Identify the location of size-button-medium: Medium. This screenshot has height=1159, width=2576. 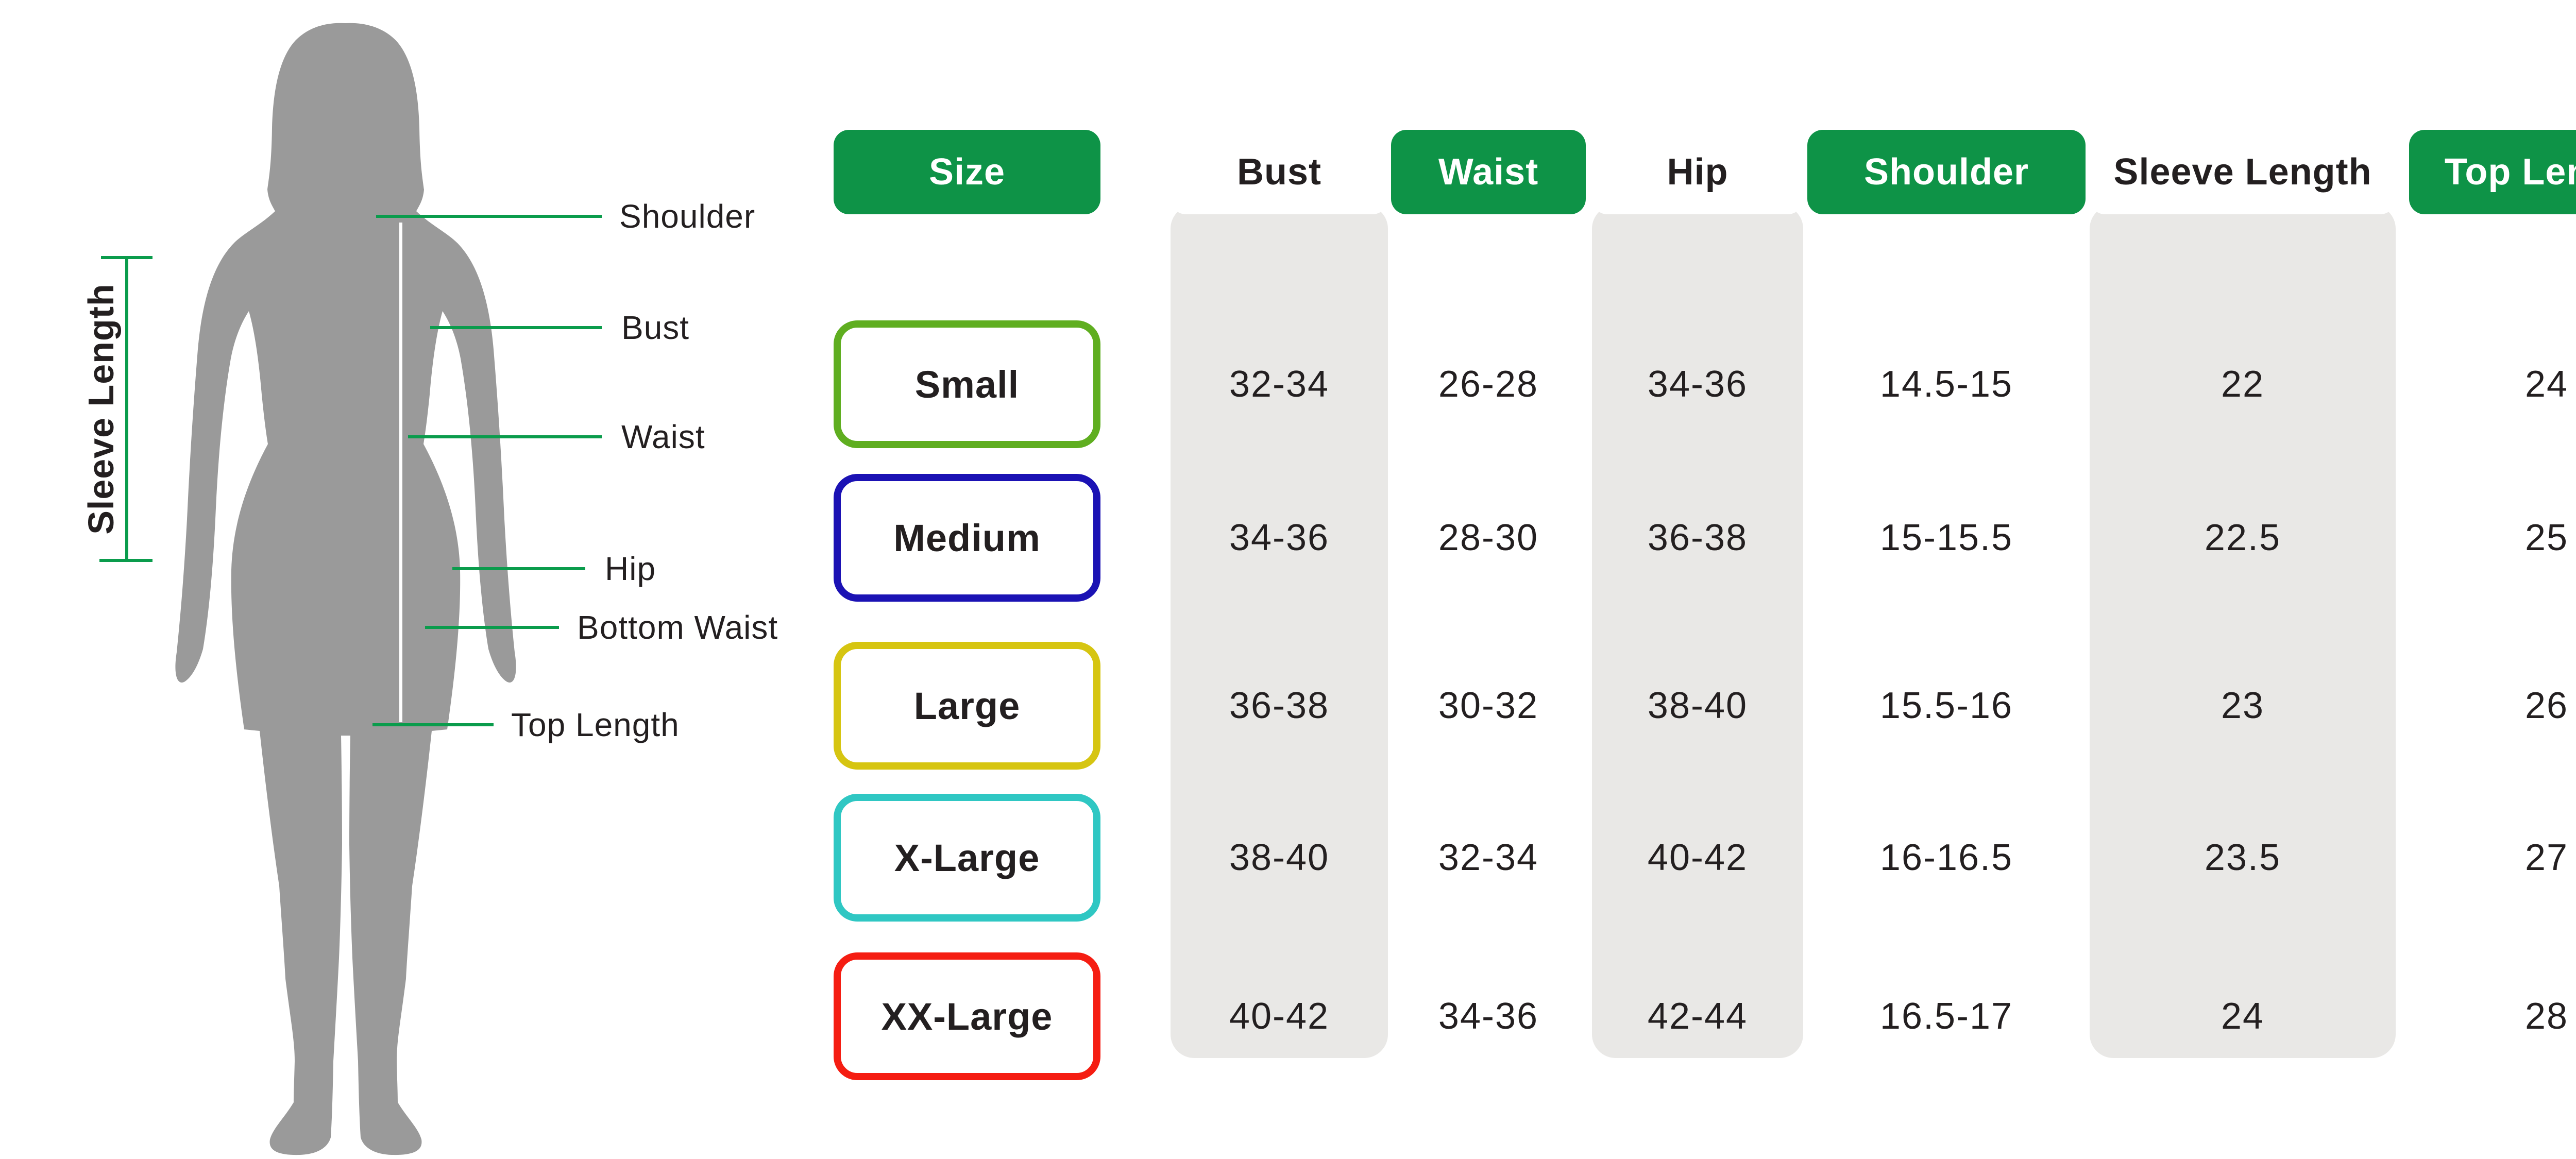
(967, 538).